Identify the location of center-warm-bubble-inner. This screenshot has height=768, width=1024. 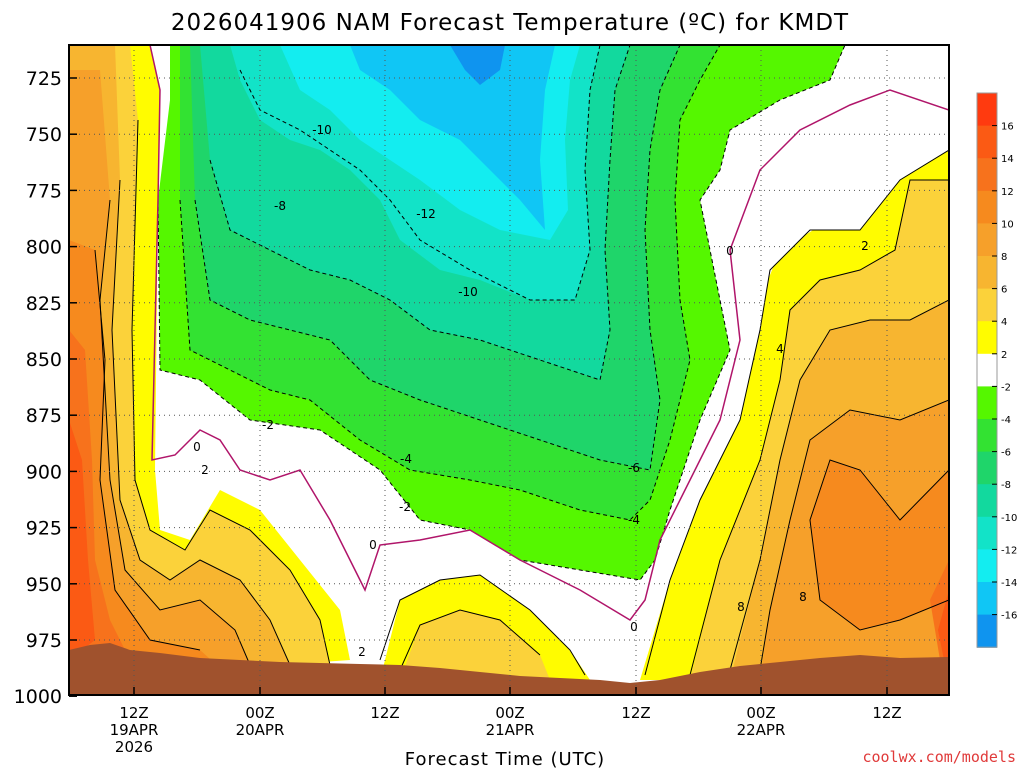
(475, 645).